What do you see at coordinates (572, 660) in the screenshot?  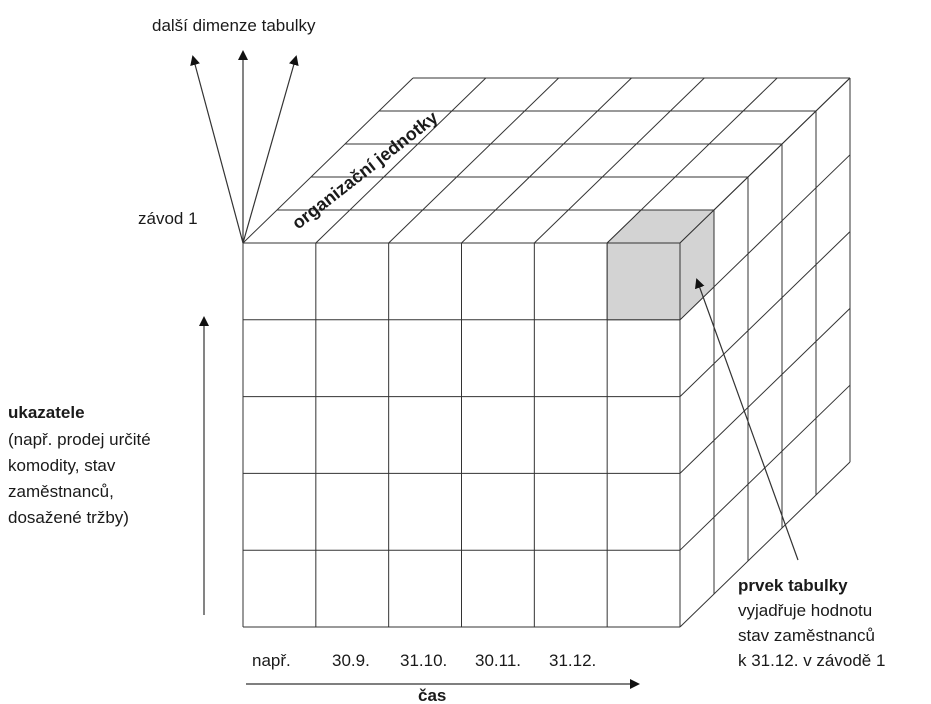 I see `time-tick: 31.12.` at bounding box center [572, 660].